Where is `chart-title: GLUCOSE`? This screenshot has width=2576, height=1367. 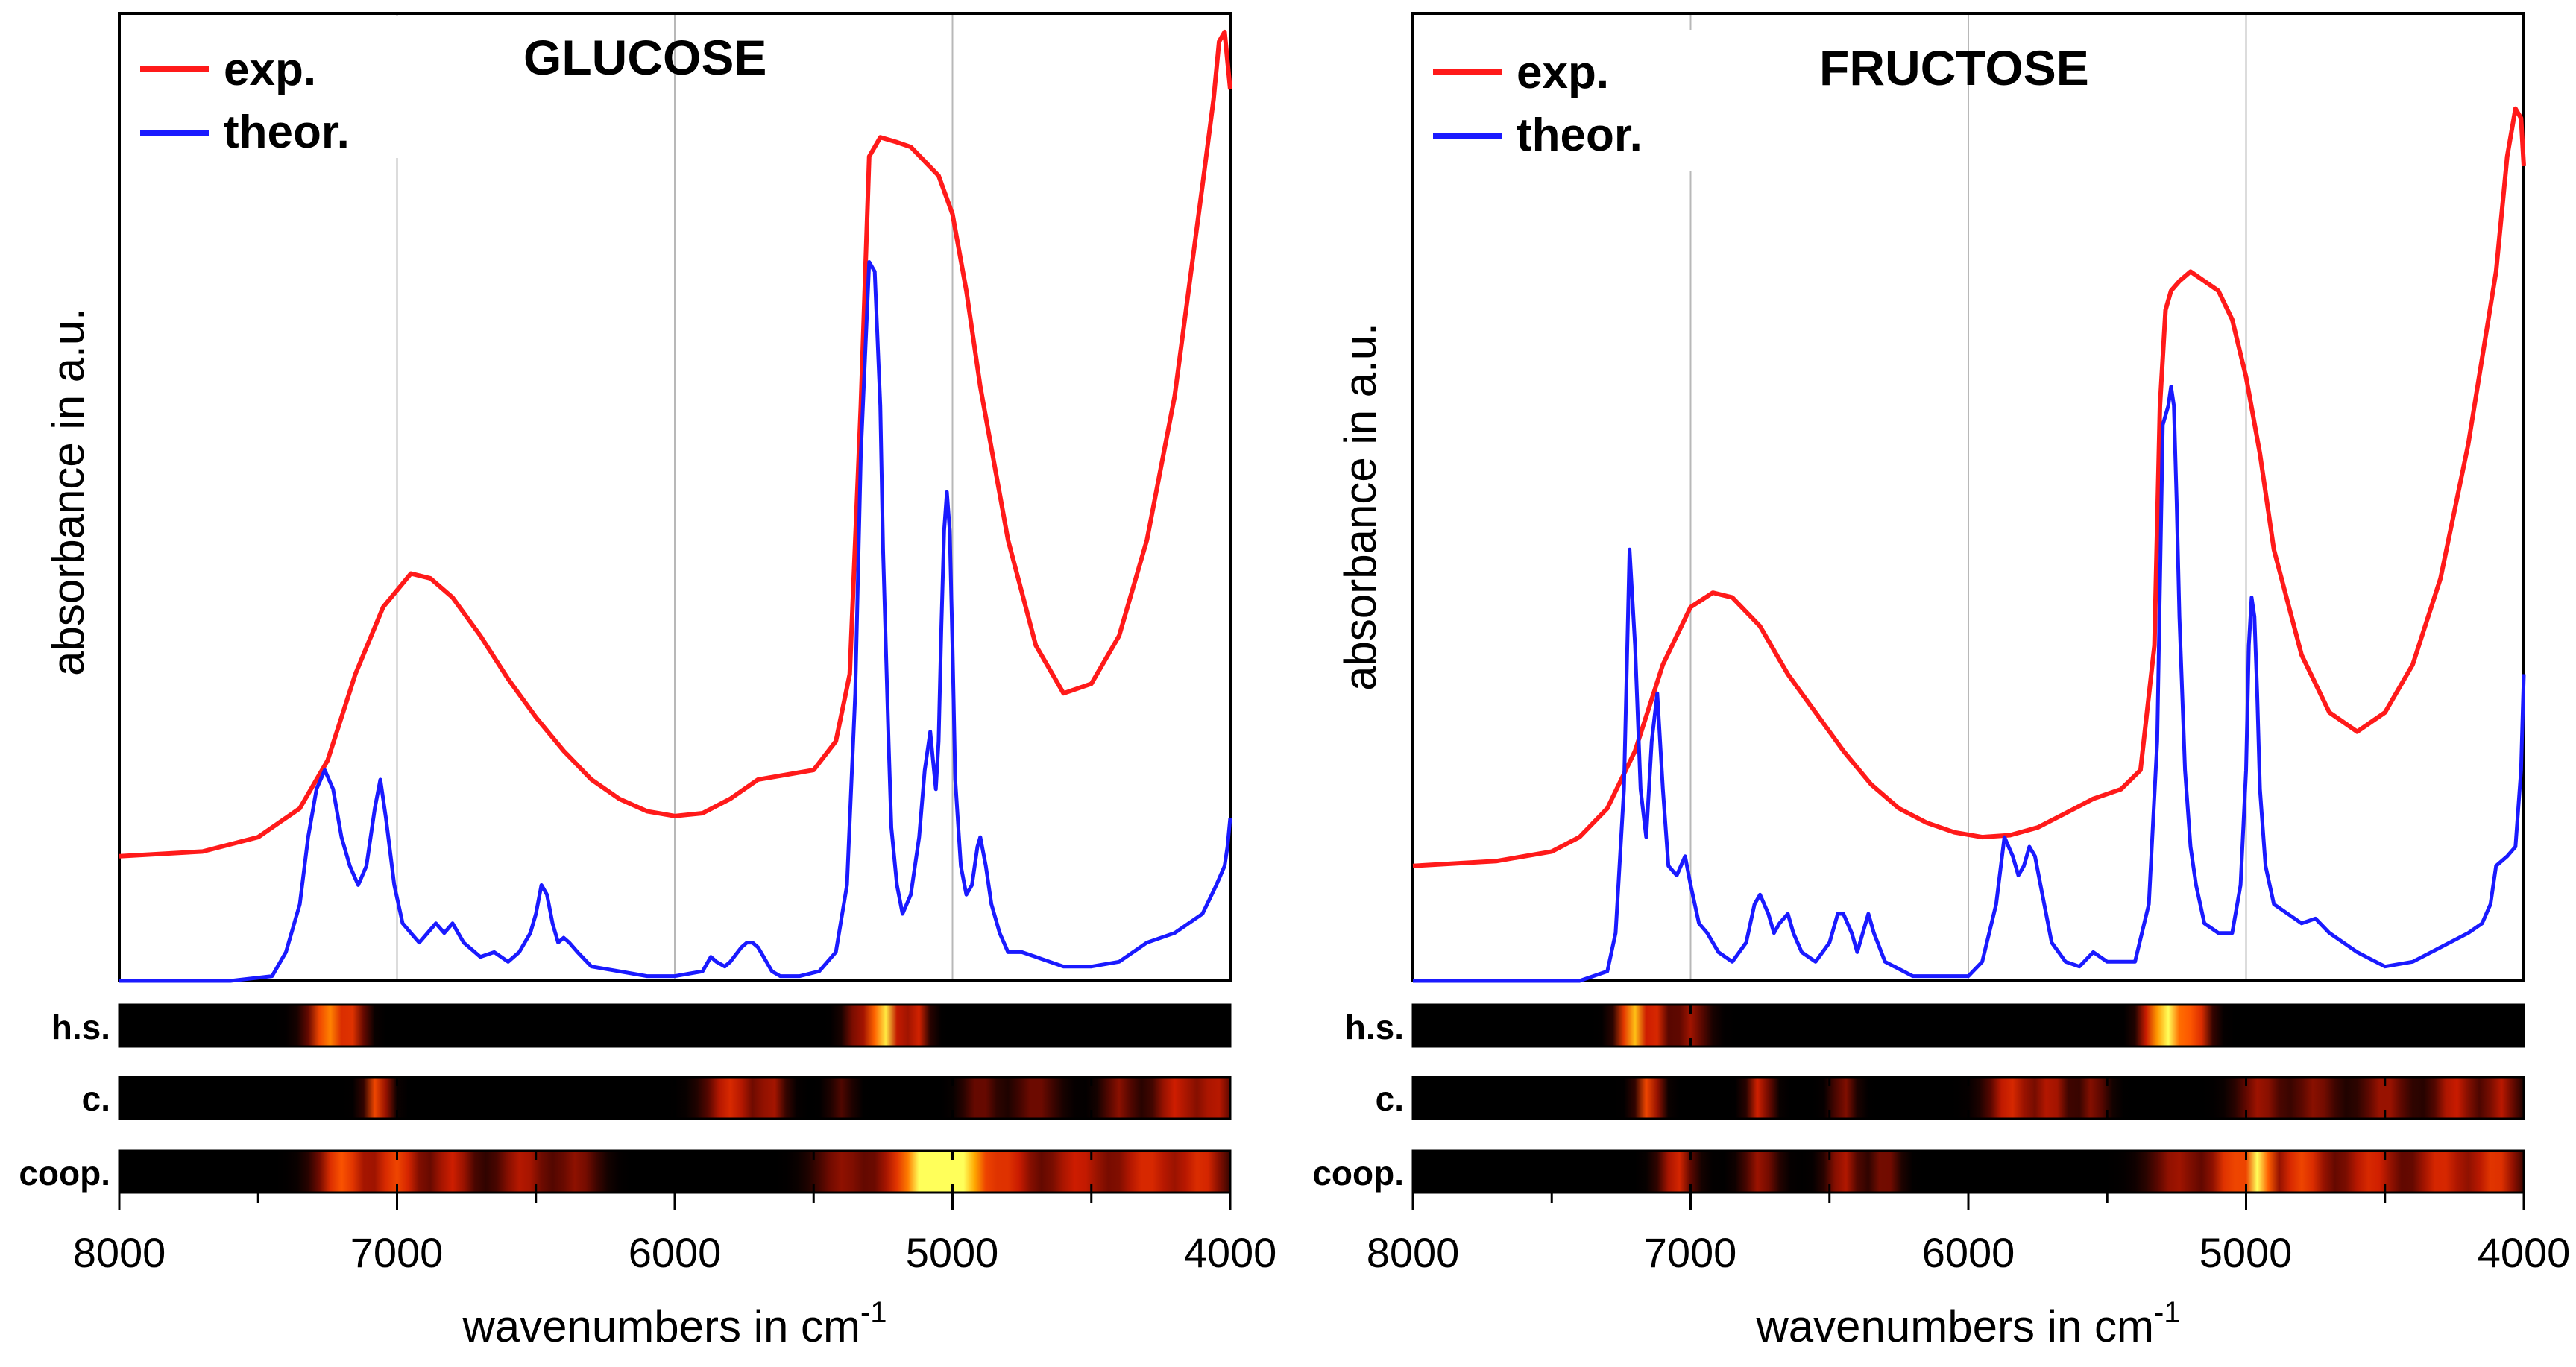
chart-title: GLUCOSE is located at coordinates (644, 57).